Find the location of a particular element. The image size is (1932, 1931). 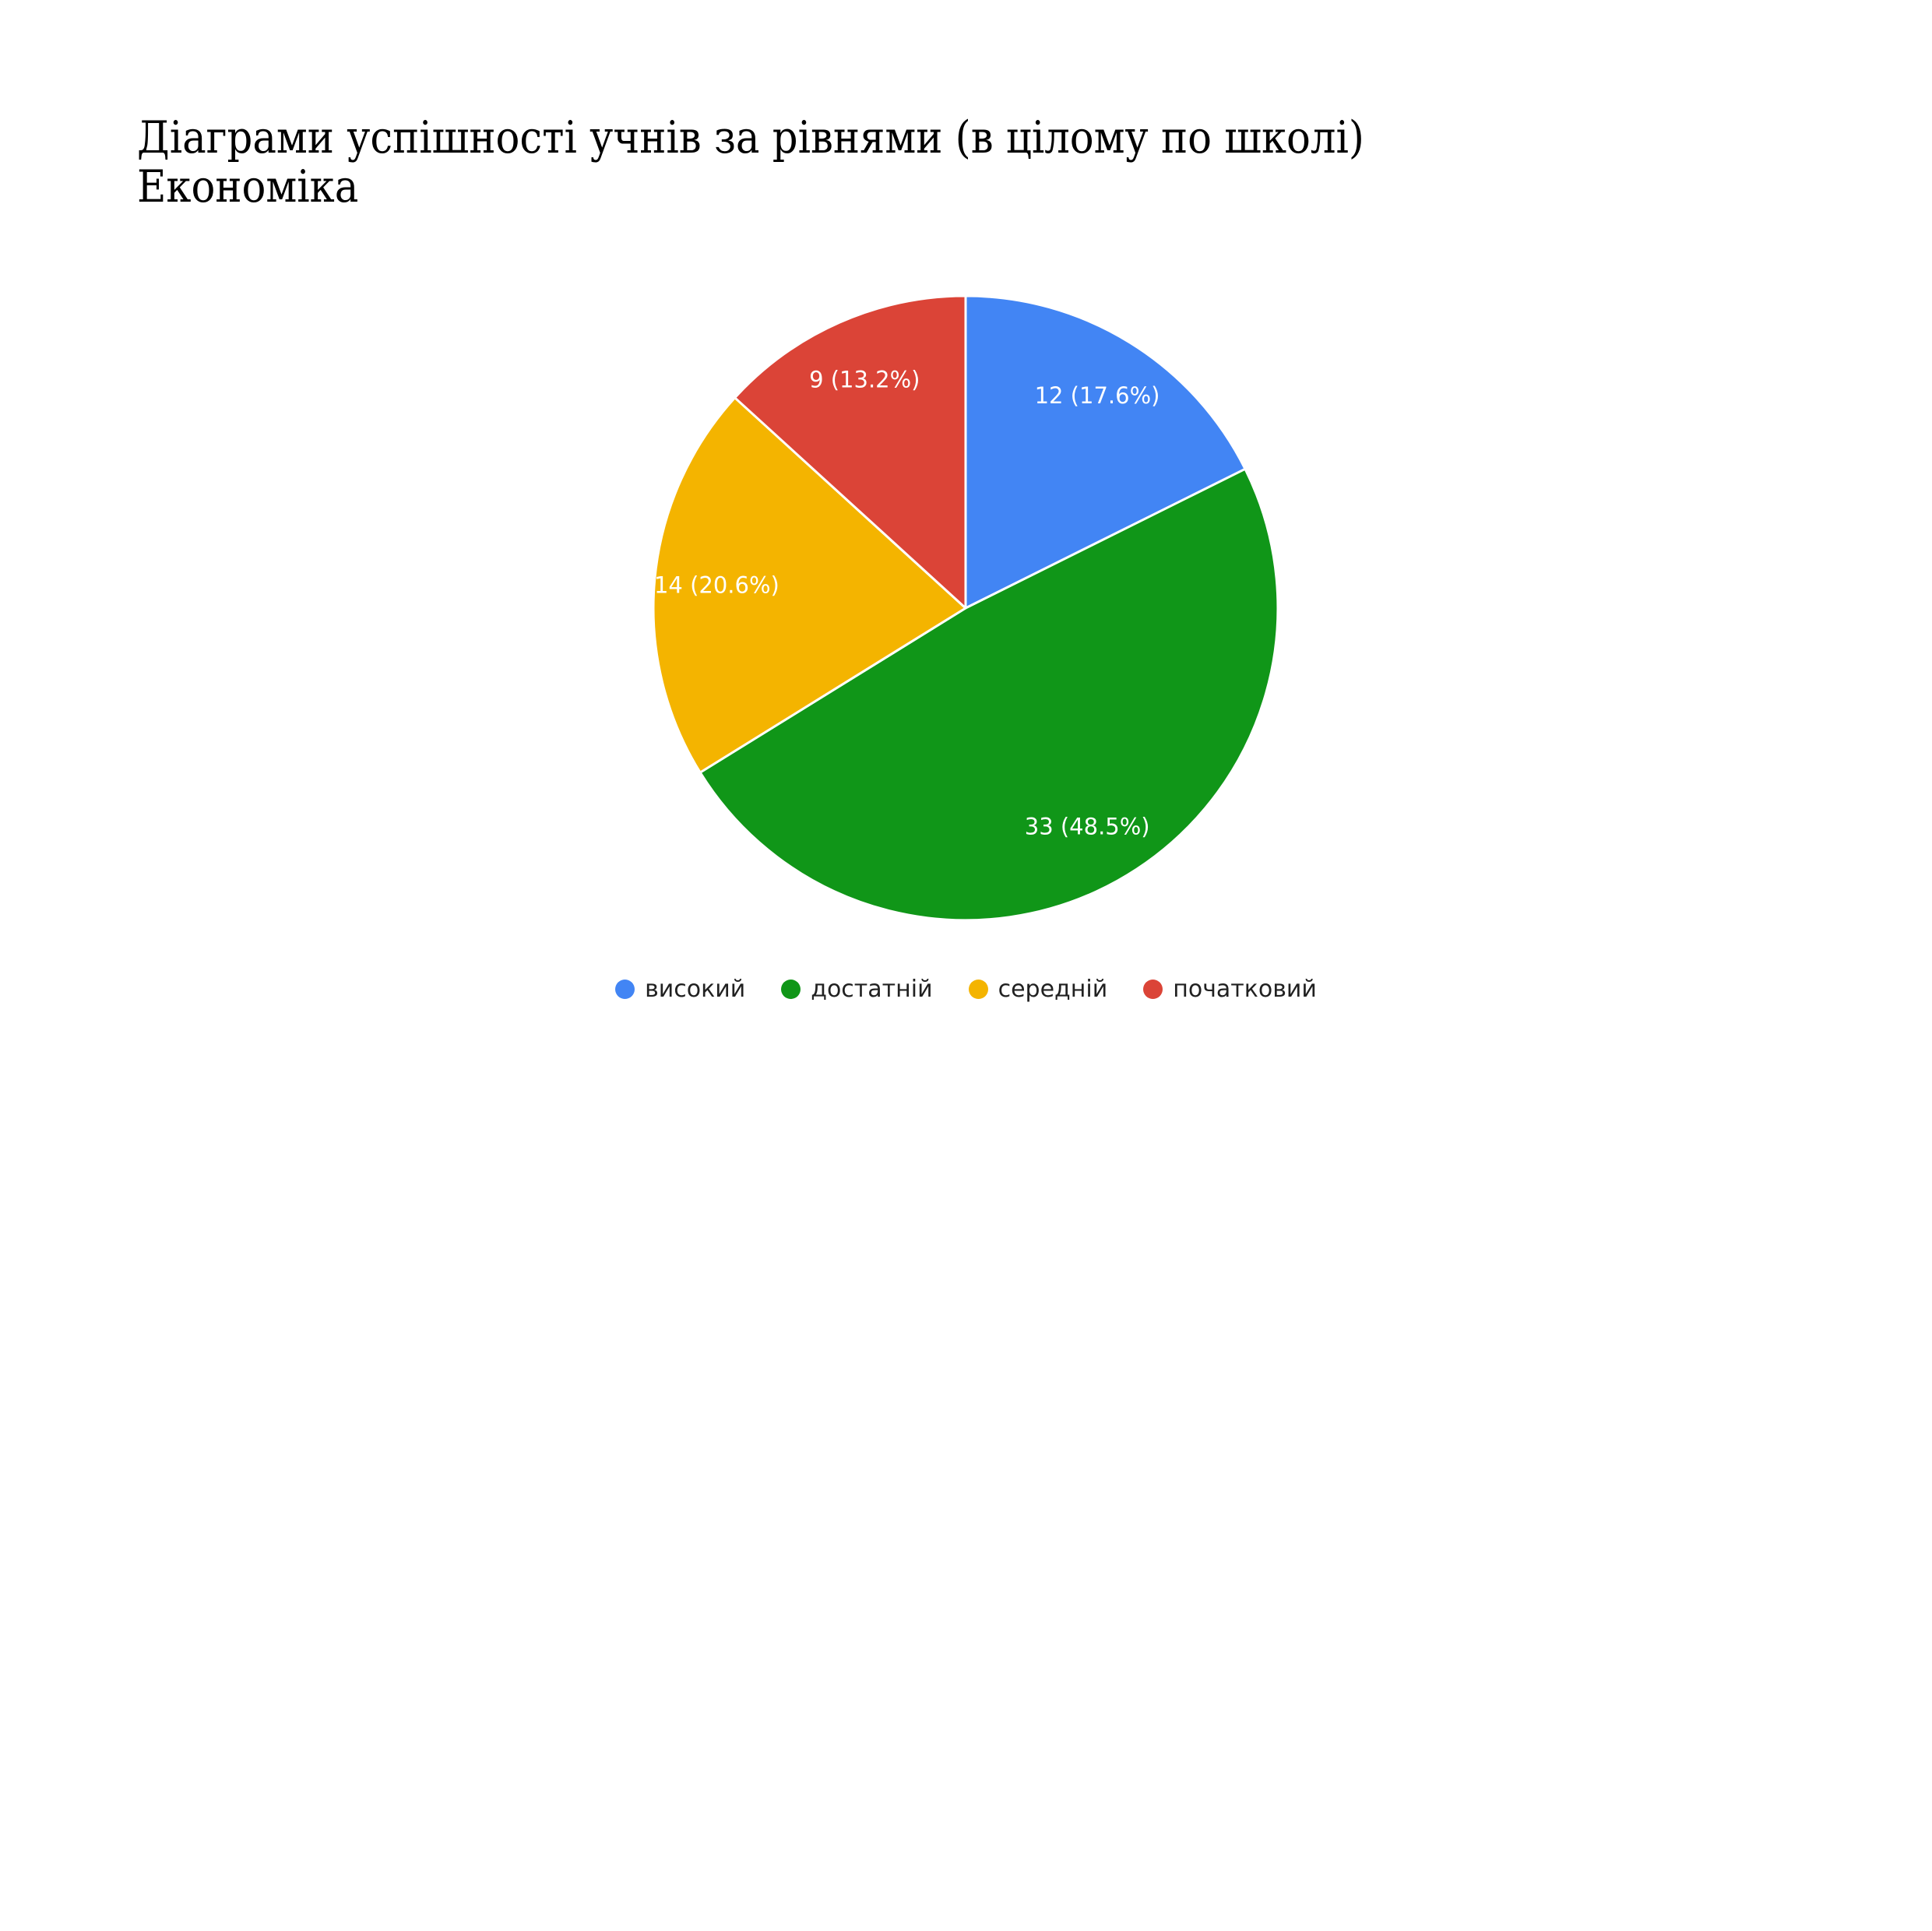

legend-item-середній: середній is located at coordinates (1038, 990).